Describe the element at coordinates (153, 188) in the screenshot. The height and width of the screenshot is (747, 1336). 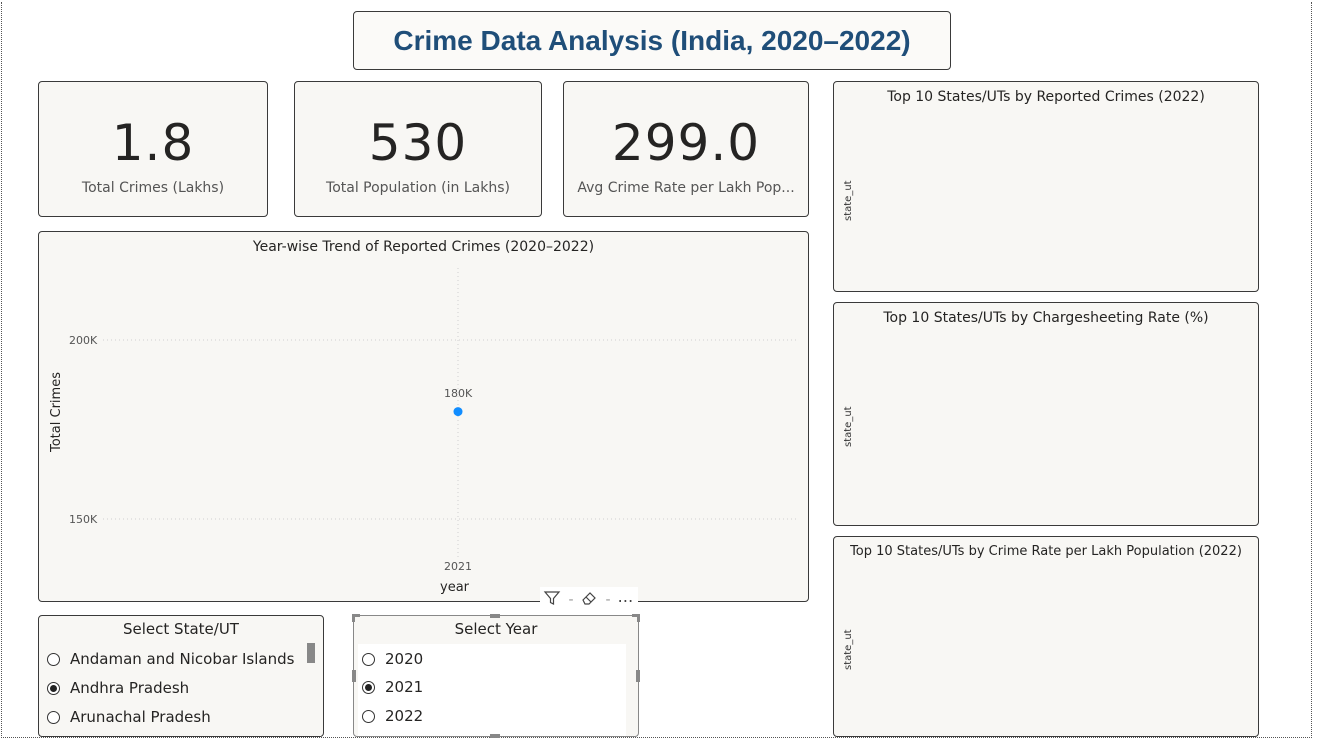
I see `kpi-label: Total Crimes (Lakhs)` at that location.